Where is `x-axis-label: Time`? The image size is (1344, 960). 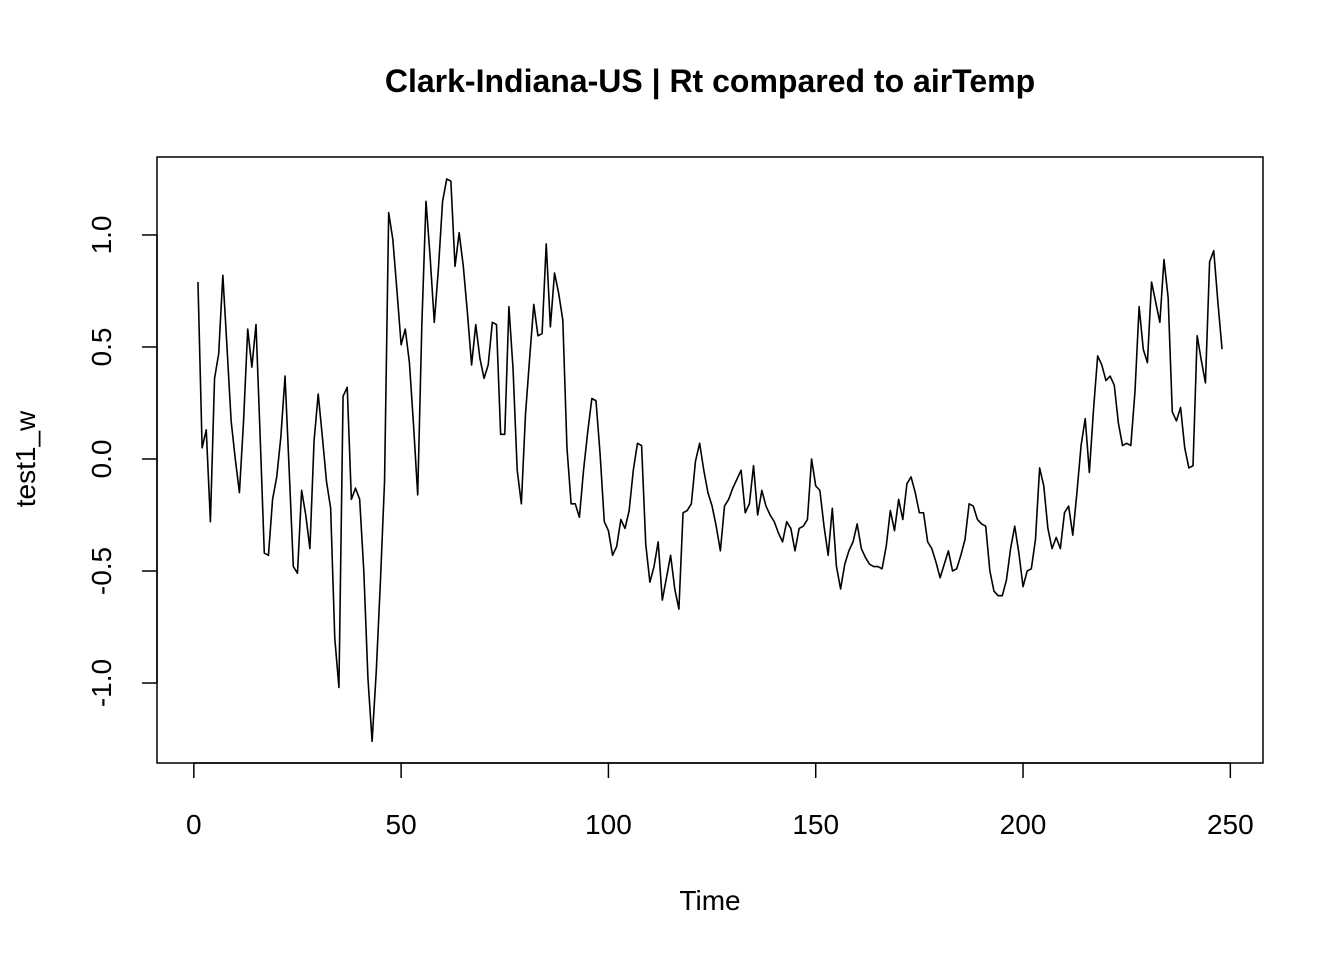 x-axis-label: Time is located at coordinates (709, 900).